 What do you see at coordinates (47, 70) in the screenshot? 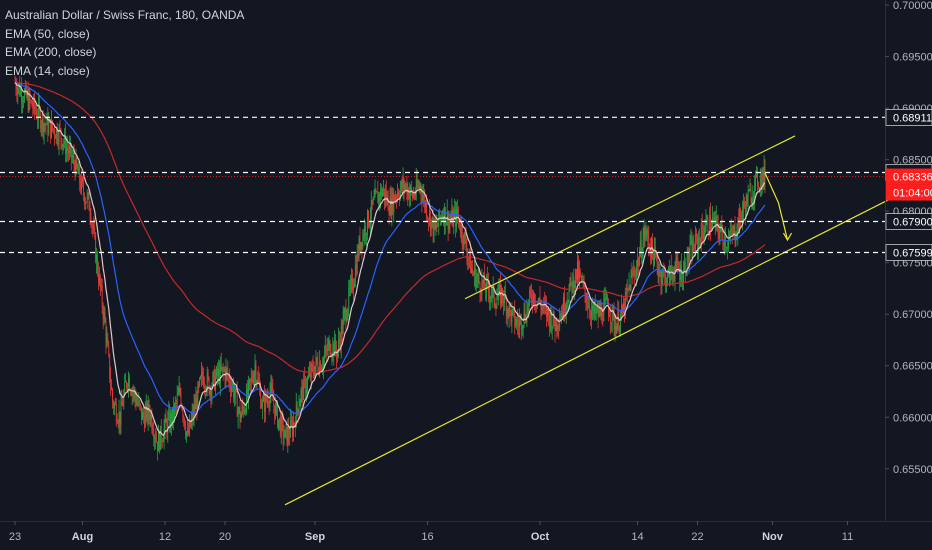
I see `indicator-ema14: EMA (14, close)` at bounding box center [47, 70].